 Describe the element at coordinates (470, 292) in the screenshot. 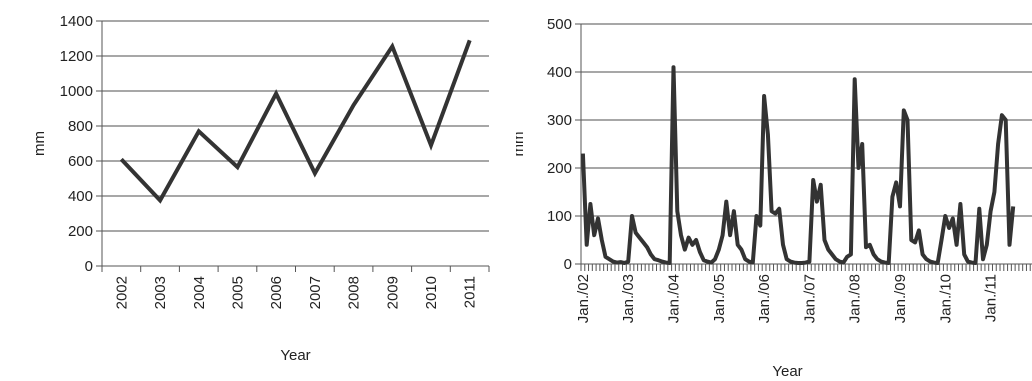

I see `x-tick-label: 2011` at that location.